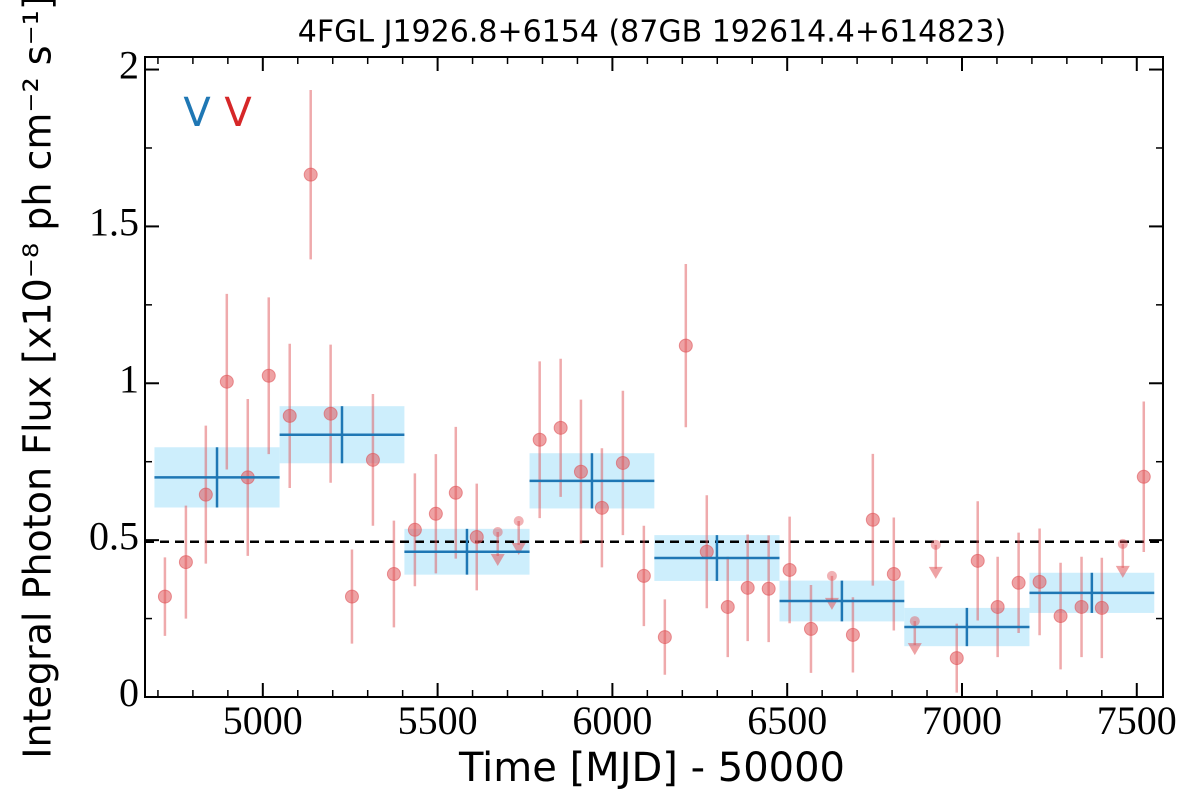  I want to click on x-tick-label: 5000, so click(263, 720).